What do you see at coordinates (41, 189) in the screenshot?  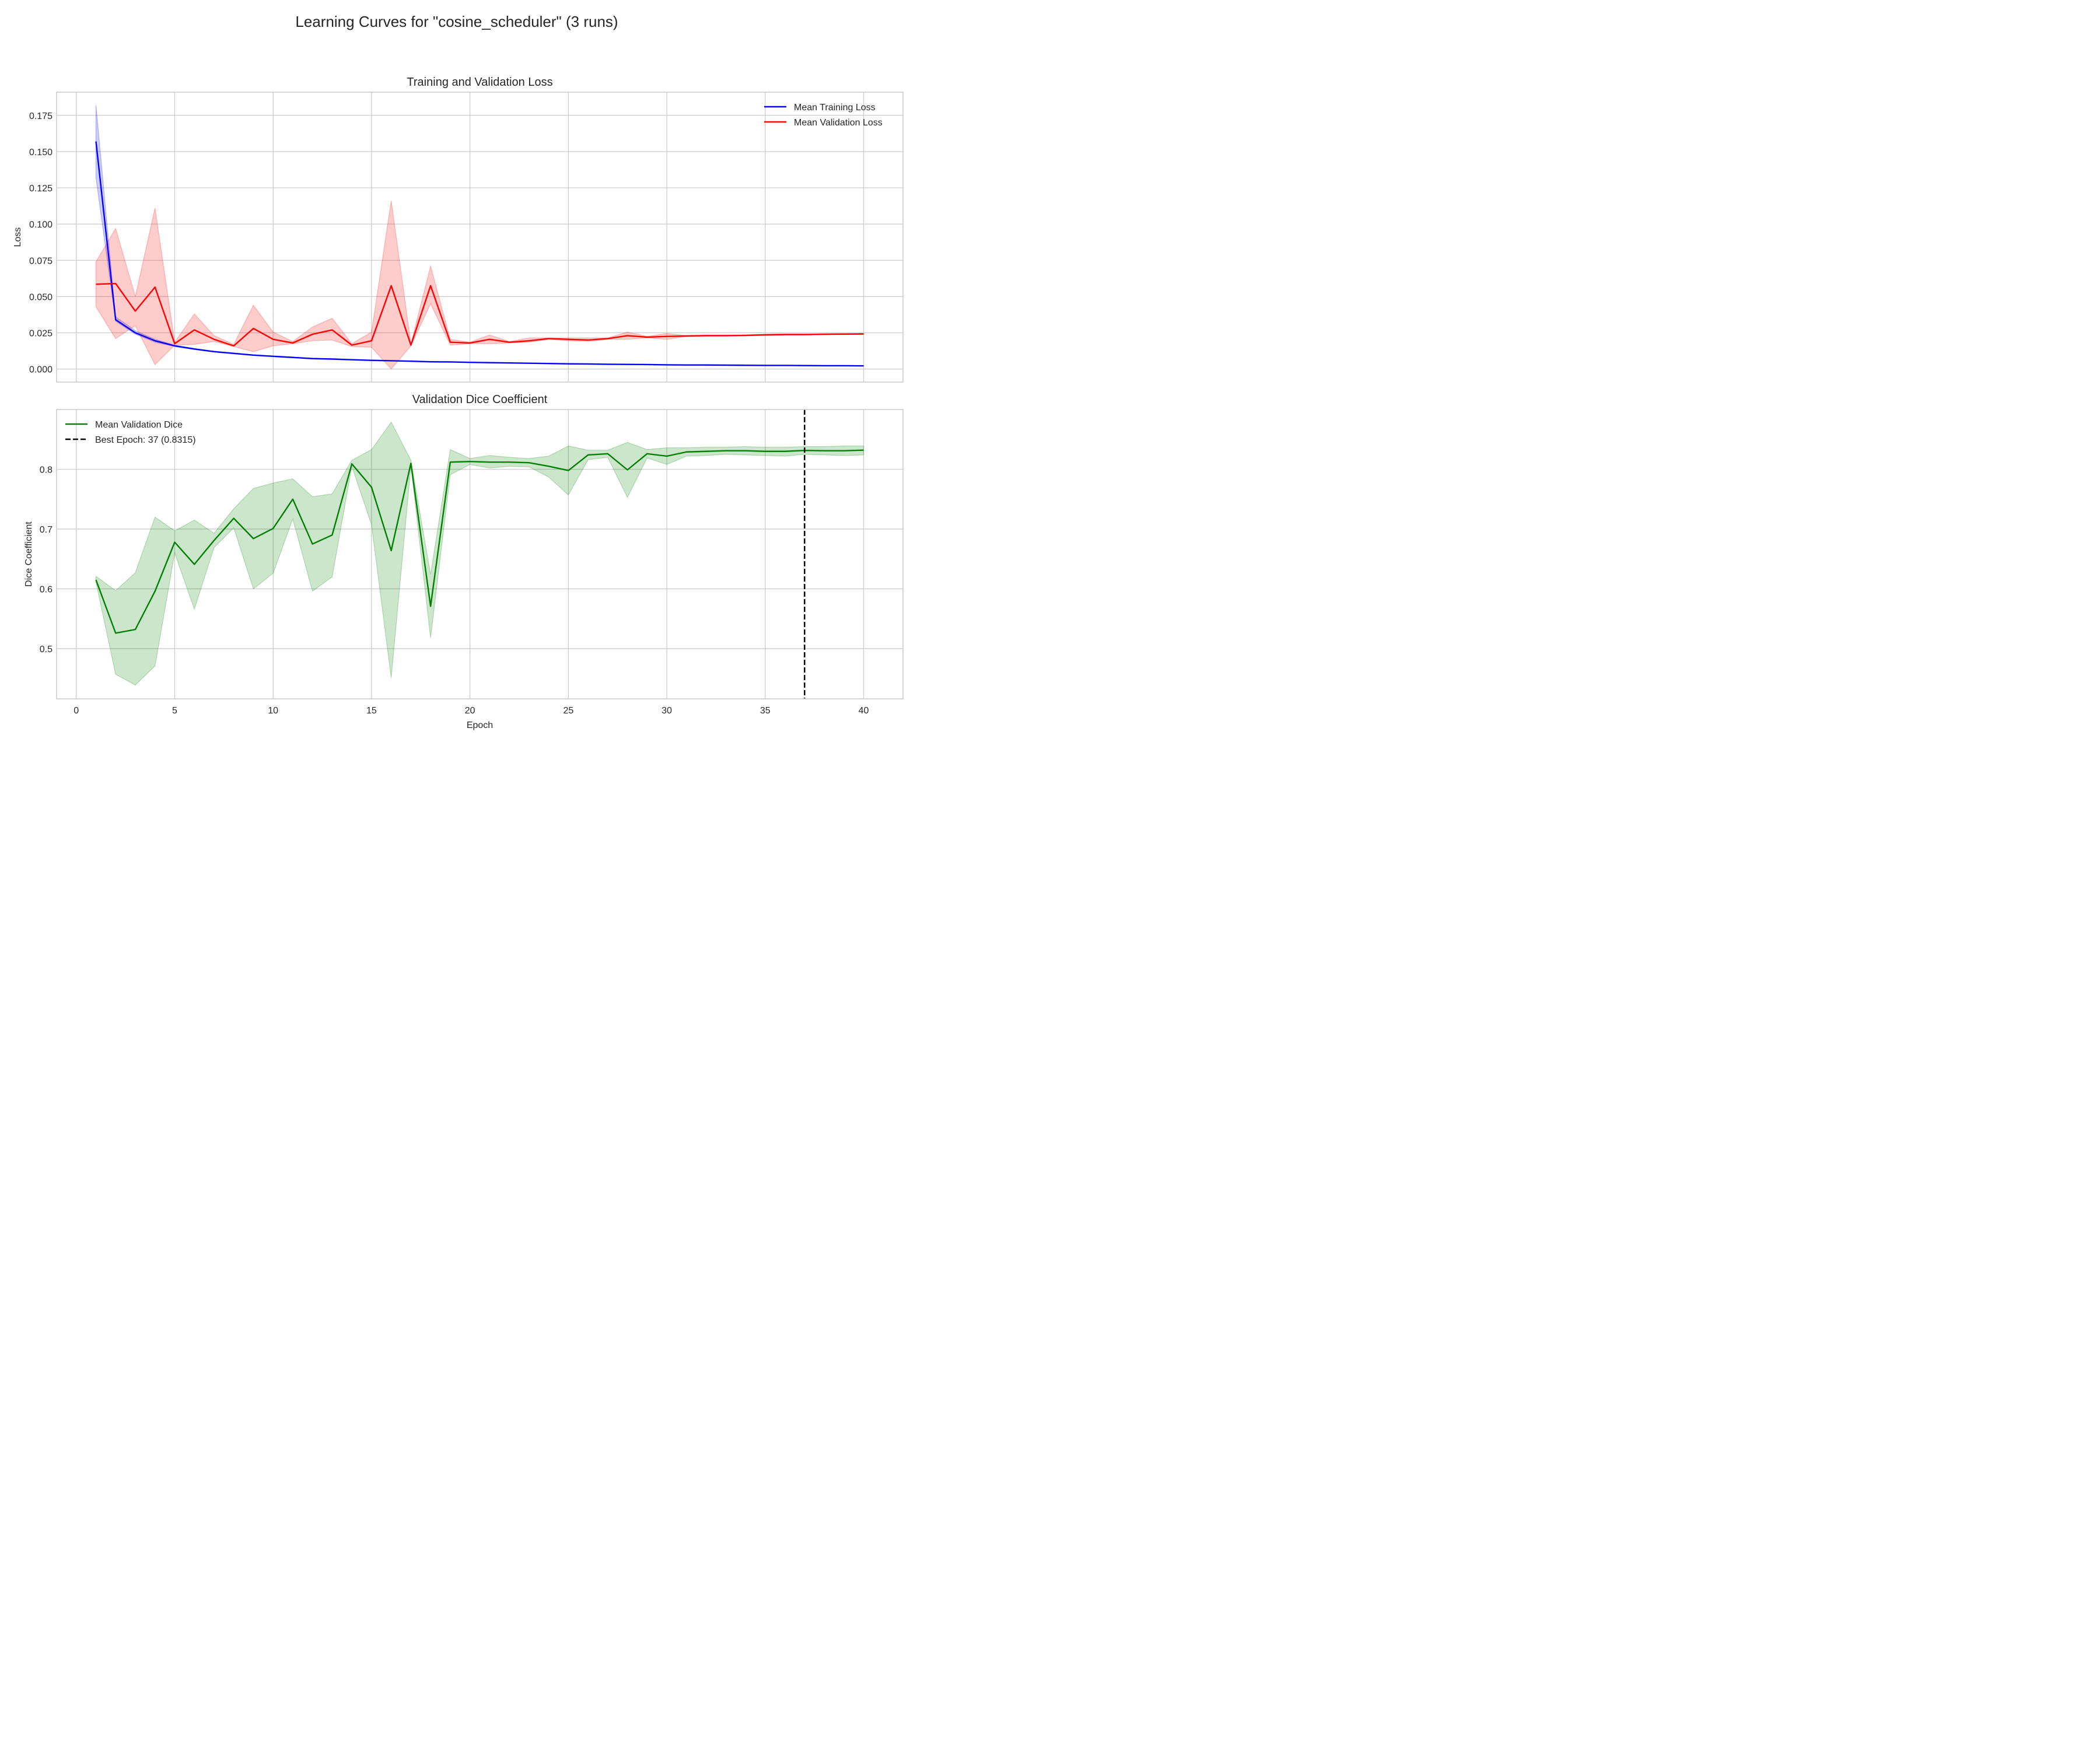 I see `y-tick-label: 0.125` at bounding box center [41, 189].